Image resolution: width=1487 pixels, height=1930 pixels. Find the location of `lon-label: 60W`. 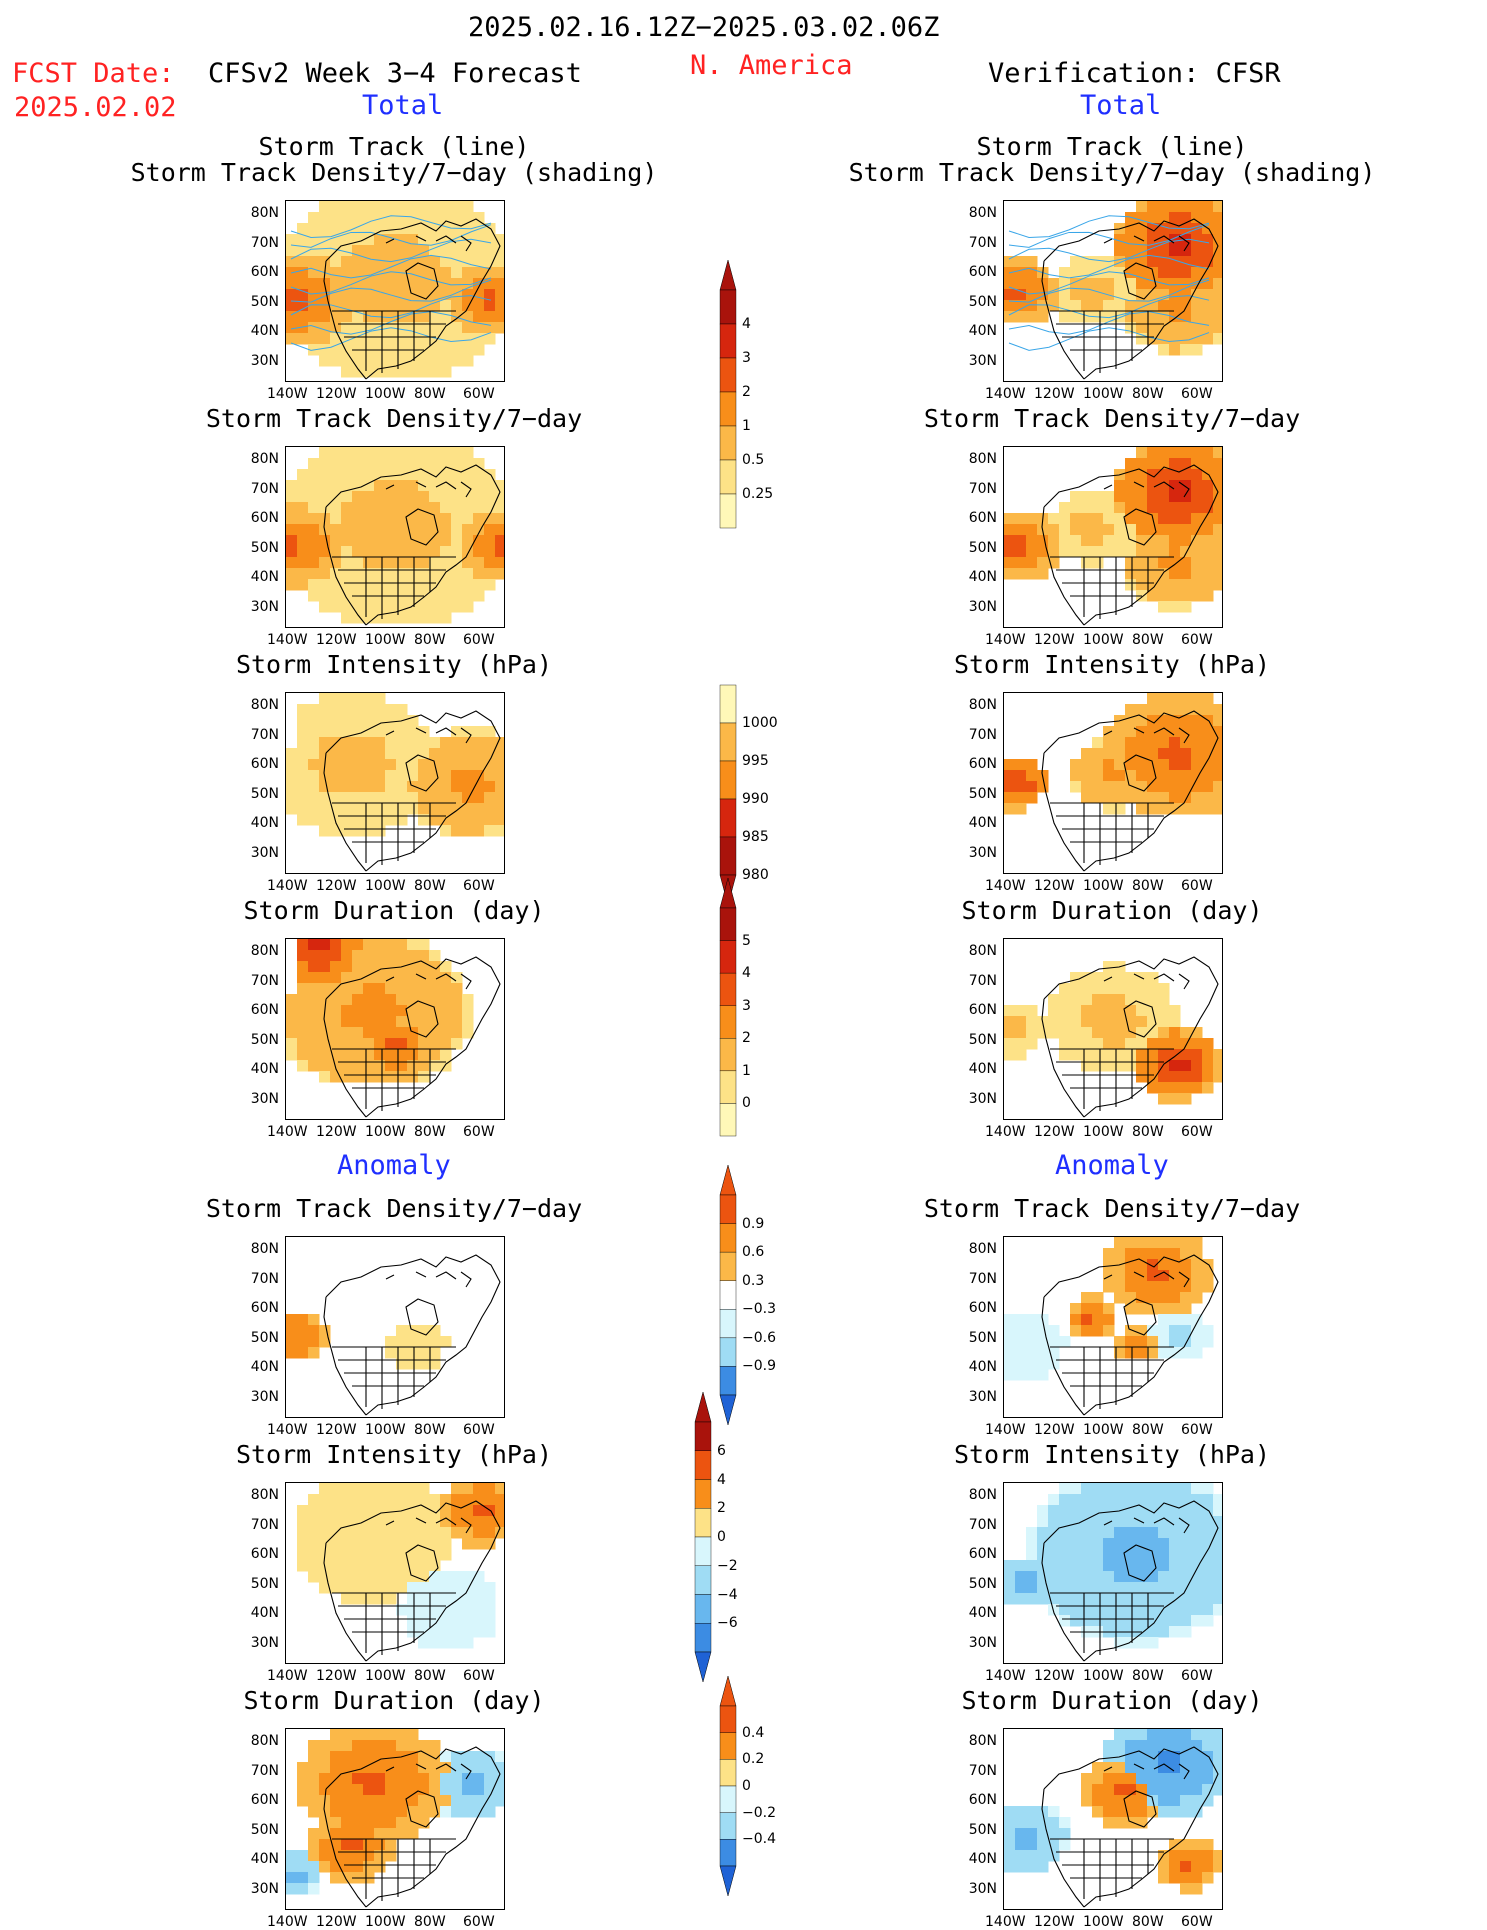

lon-label: 60W is located at coordinates (1197, 394).